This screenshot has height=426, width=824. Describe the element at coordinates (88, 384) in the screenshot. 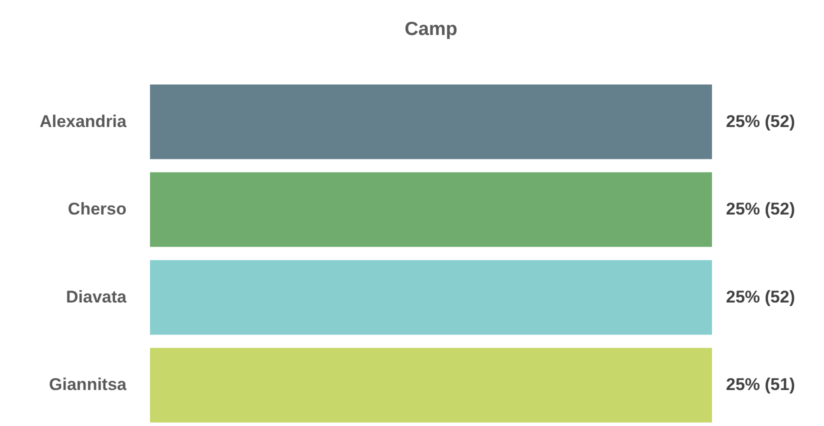

I see `y-tick-label: Giannitsa` at that location.